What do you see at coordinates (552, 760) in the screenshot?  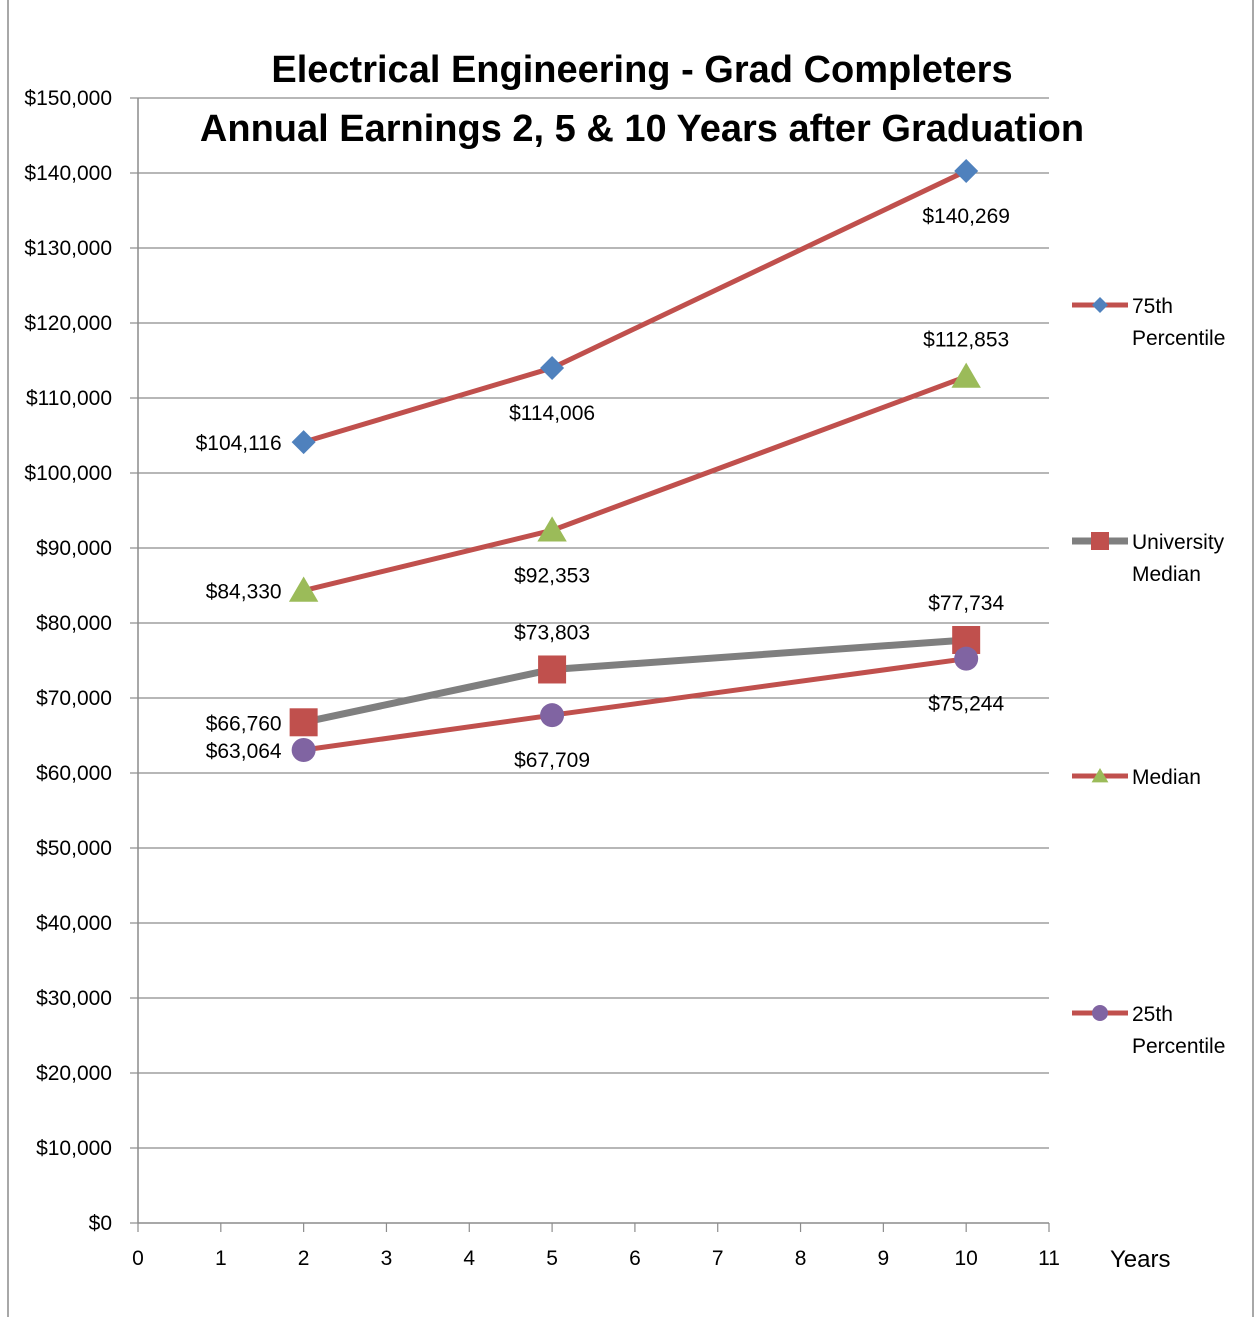 I see `data-label-25th-percentile: $67,709` at bounding box center [552, 760].